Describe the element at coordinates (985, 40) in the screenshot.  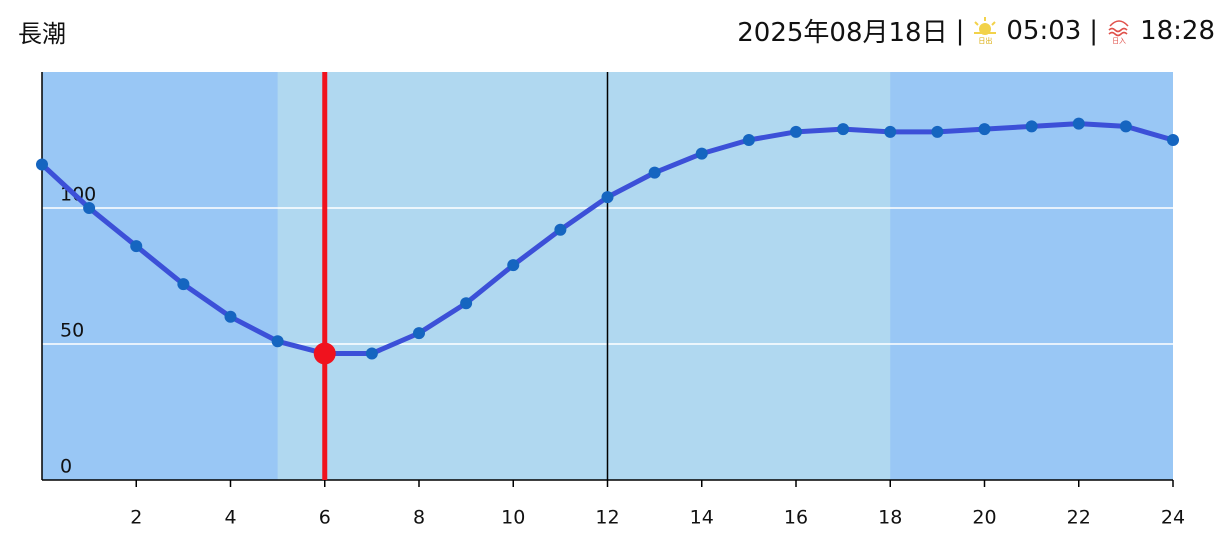
I see `sunrise-icon-label: 日出` at that location.